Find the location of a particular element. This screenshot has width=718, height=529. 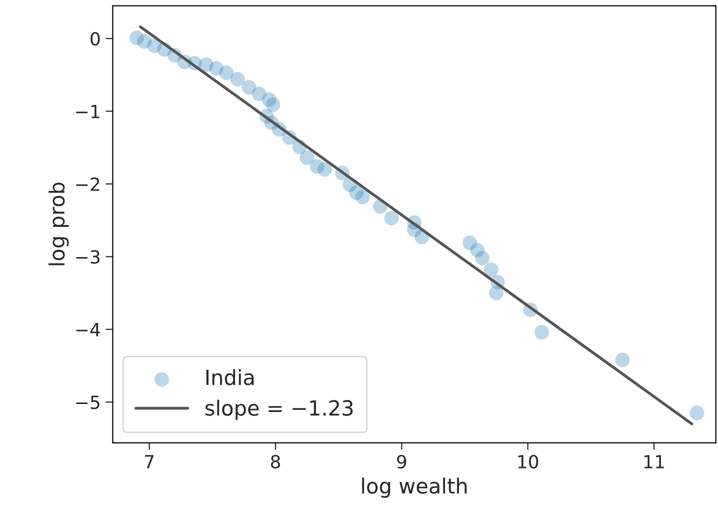

y-tick-label: −1 is located at coordinates (88, 111).